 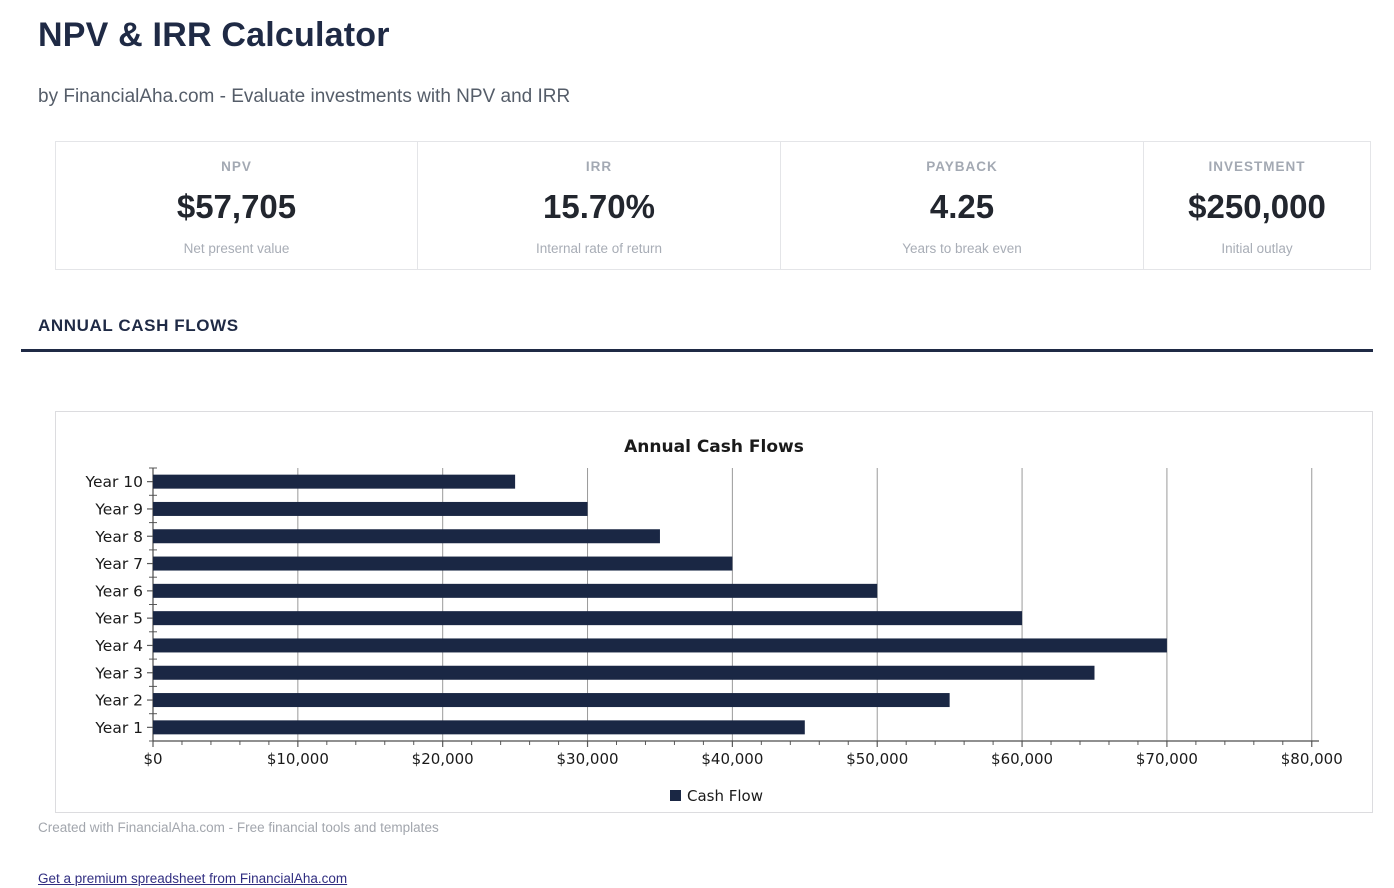 I want to click on stat-card-payback: PAYBACK 4.25 Years to break even, so click(x=962, y=205).